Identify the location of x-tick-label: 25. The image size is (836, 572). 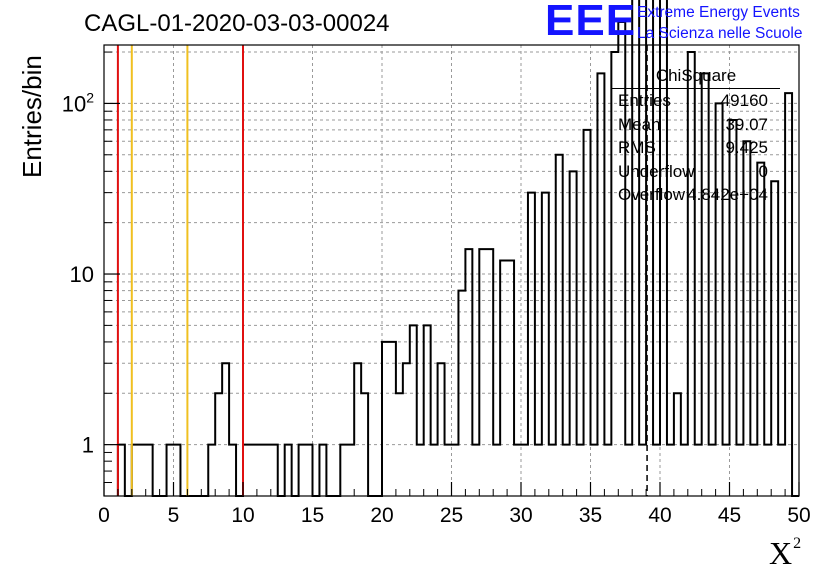
(451, 515).